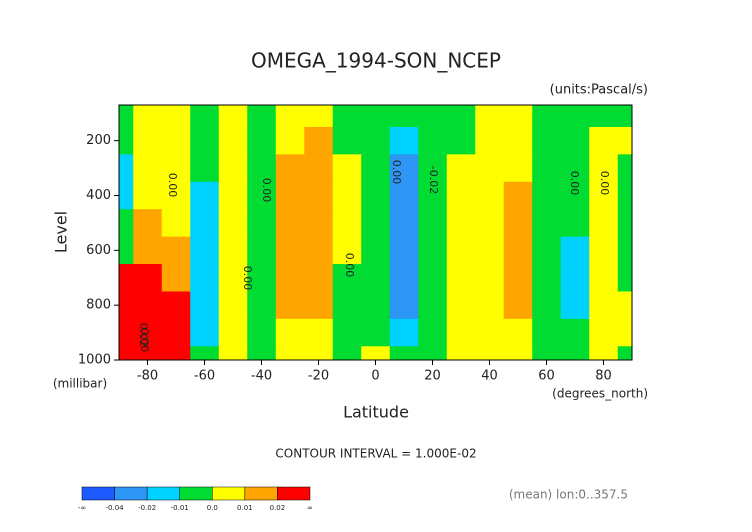 Image resolution: width=752 pixels, height=532 pixels. What do you see at coordinates (98, 195) in the screenshot?
I see `y-tick-label: 400` at bounding box center [98, 195].